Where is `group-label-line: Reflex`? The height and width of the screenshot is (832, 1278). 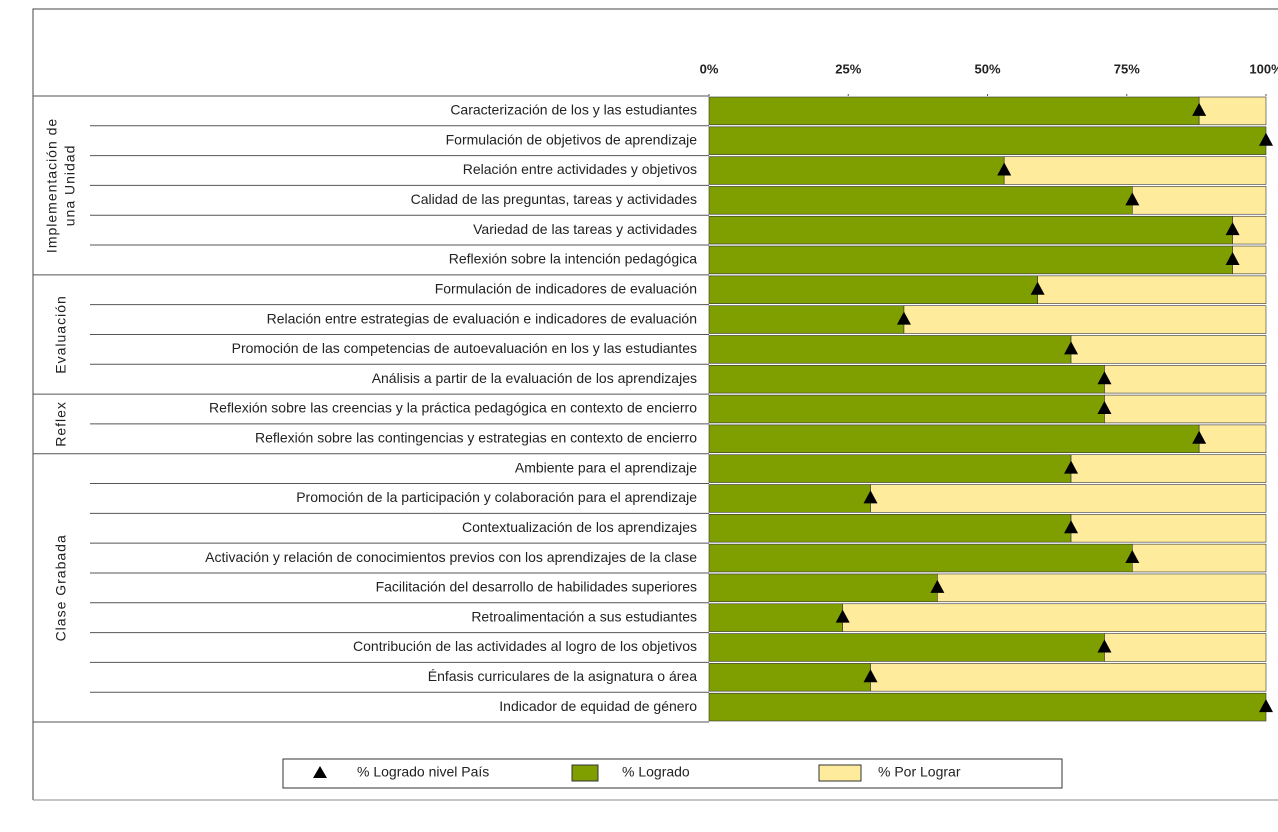 group-label-line: Reflex is located at coordinates (61, 424).